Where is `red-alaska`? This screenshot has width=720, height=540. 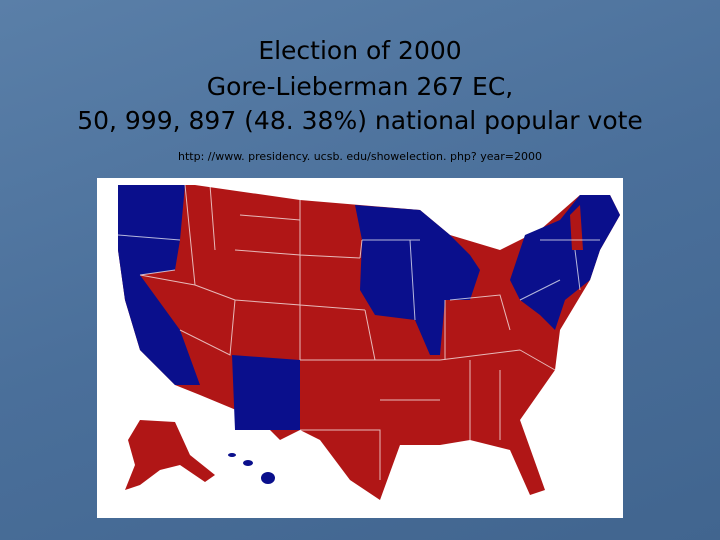 red-alaska is located at coordinates (170, 455).